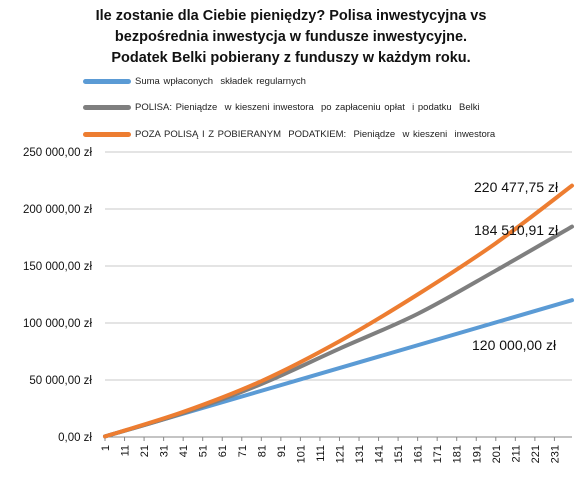 The width and height of the screenshot is (582, 489). Describe the element at coordinates (58, 210) in the screenshot. I see `y-tick-label-4: 200 000,00 zł` at that location.